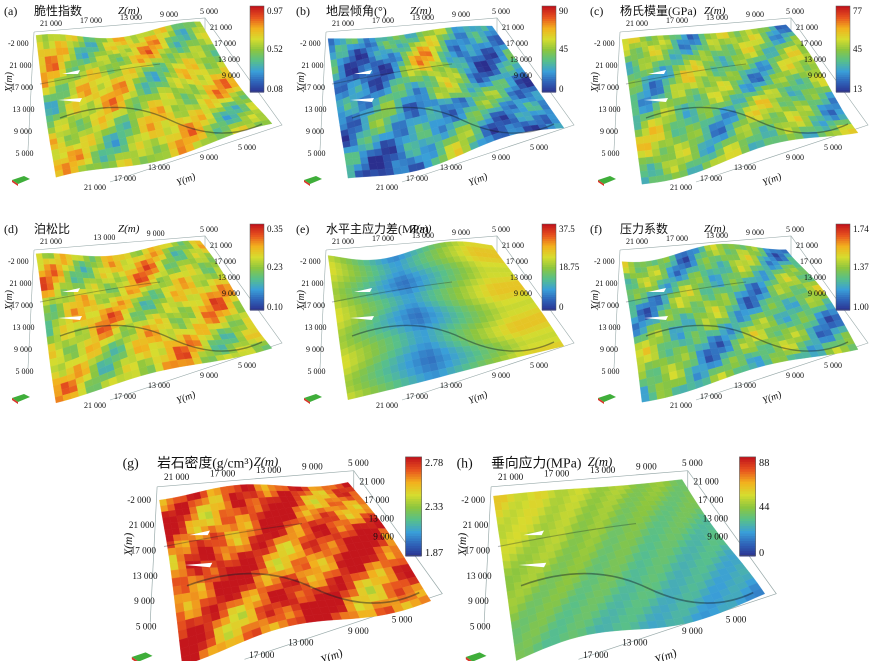  What do you see at coordinates (275, 307) in the screenshot?
I see `colorbar-min-label: 0.10` at bounding box center [275, 307].